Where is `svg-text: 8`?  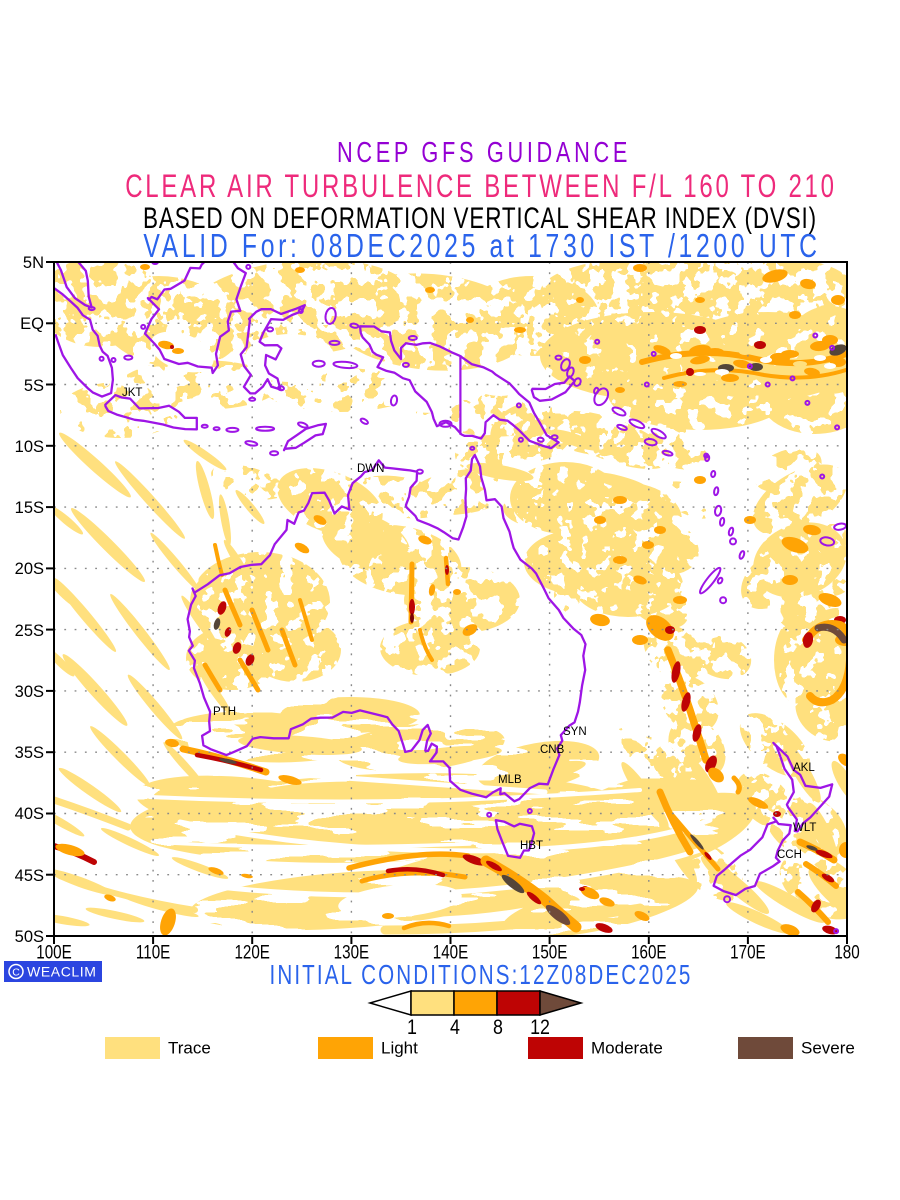 svg-text: 8 is located at coordinates (498, 1028).